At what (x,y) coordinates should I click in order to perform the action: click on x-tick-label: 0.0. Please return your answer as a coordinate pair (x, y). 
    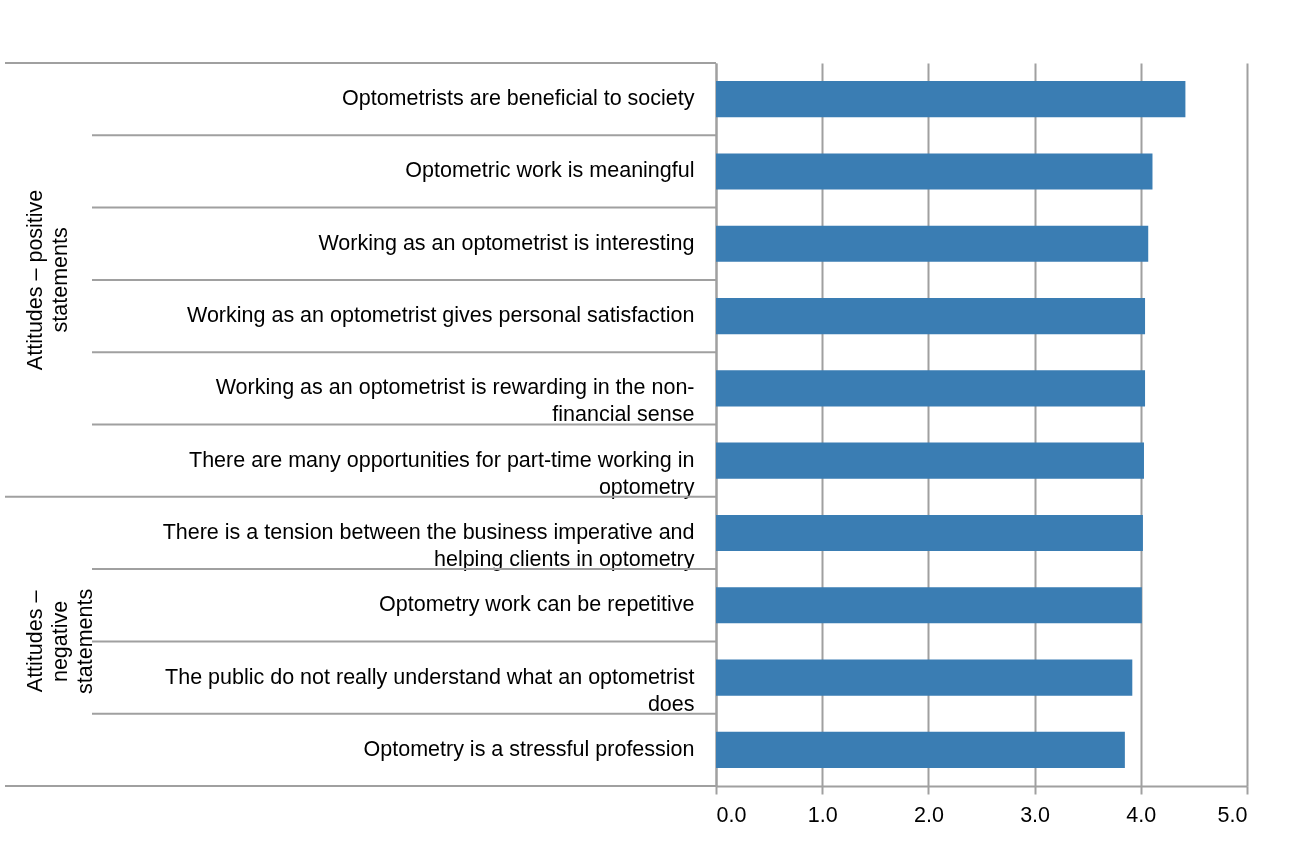
    Looking at the image, I should click on (731, 814).